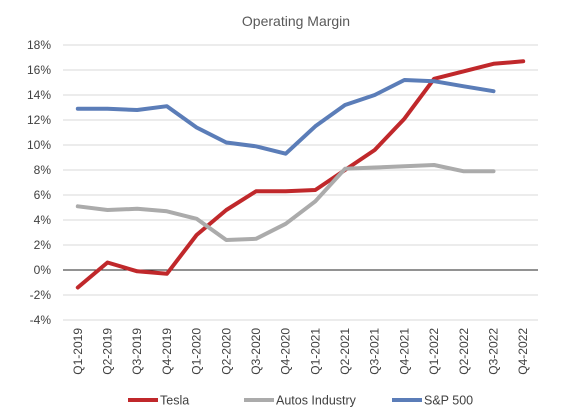 Image resolution: width=580 pixels, height=419 pixels. I want to click on x-tick-label: Q1-2021, so click(315, 351).